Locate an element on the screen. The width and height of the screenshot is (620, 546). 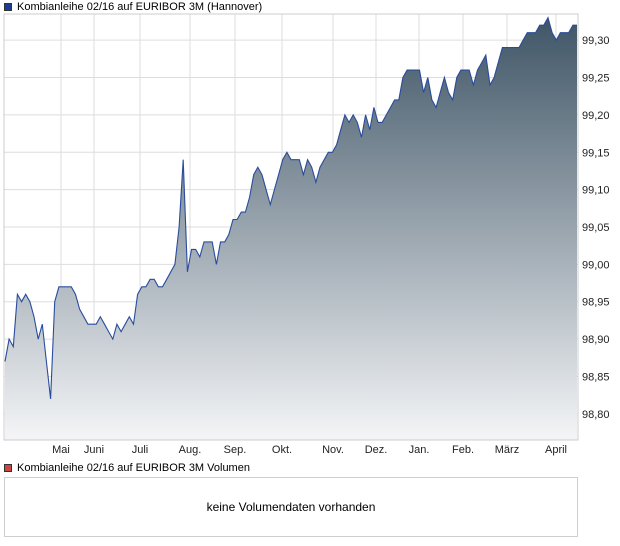
x-tick-label: Nov. is located at coordinates (333, 450).